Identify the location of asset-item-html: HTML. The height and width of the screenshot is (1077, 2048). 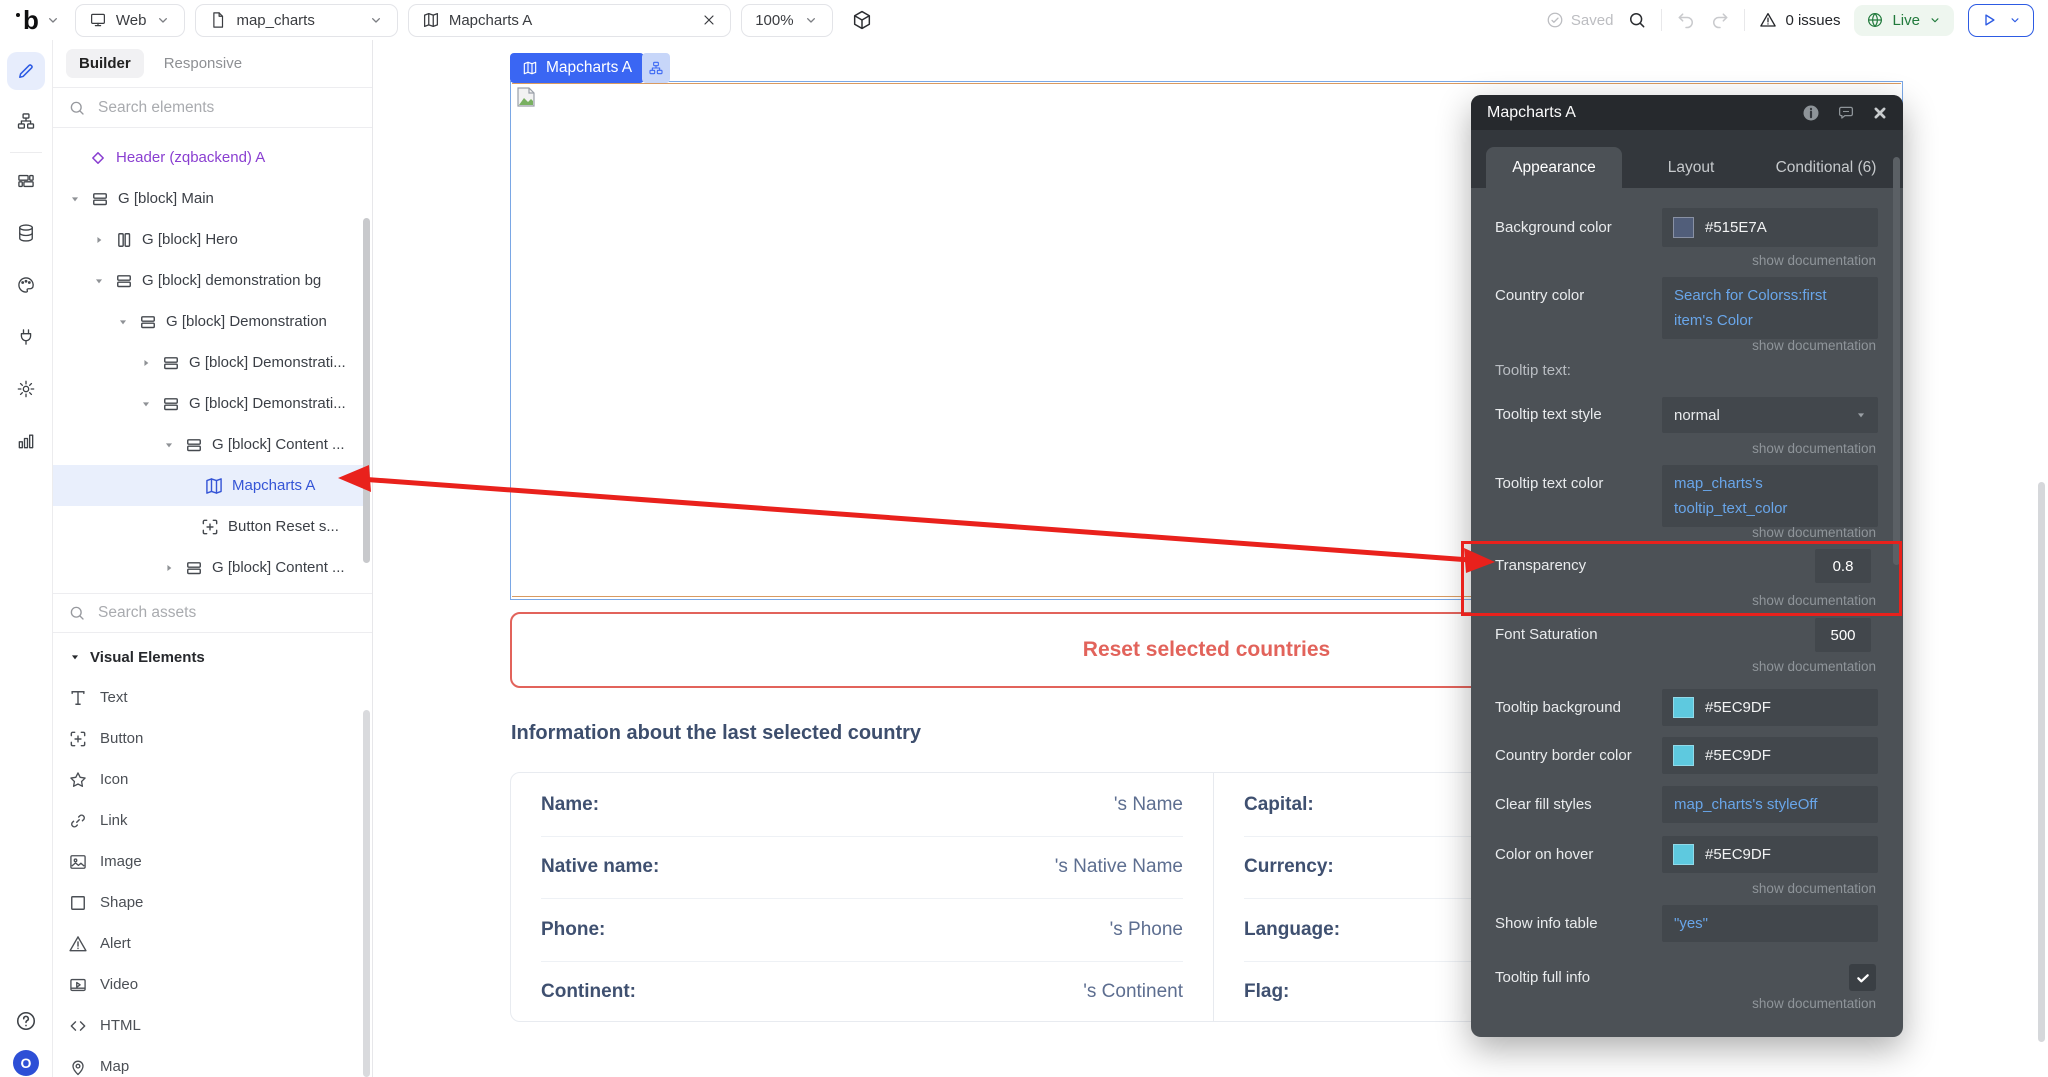
(208, 1025).